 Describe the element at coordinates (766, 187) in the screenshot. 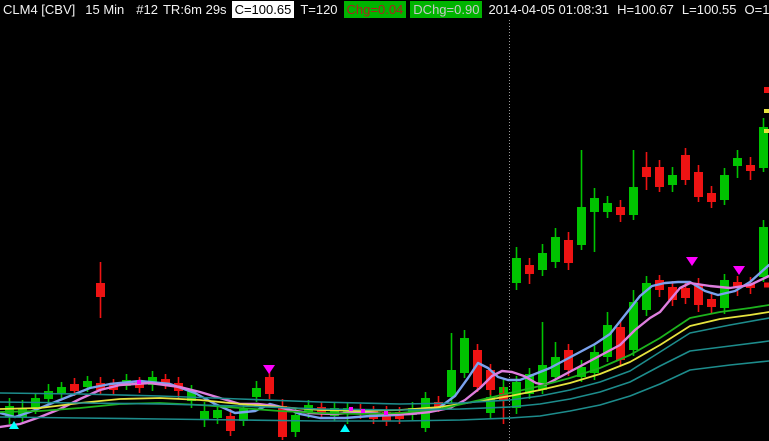

I see `right-edge-ticks` at that location.